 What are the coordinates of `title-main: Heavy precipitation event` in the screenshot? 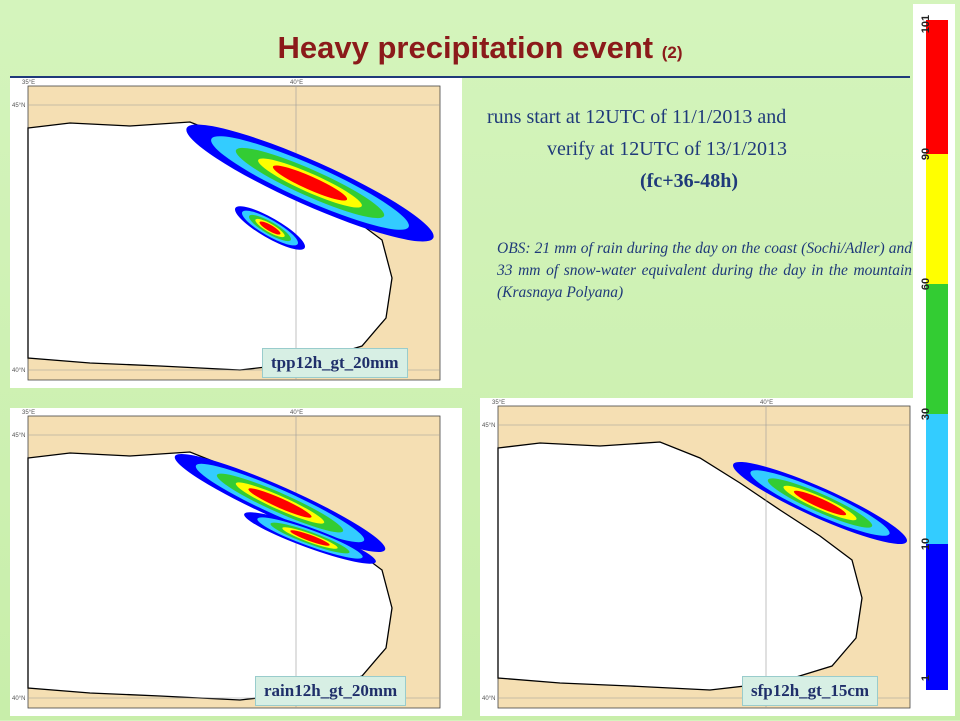 It's located at (465, 47).